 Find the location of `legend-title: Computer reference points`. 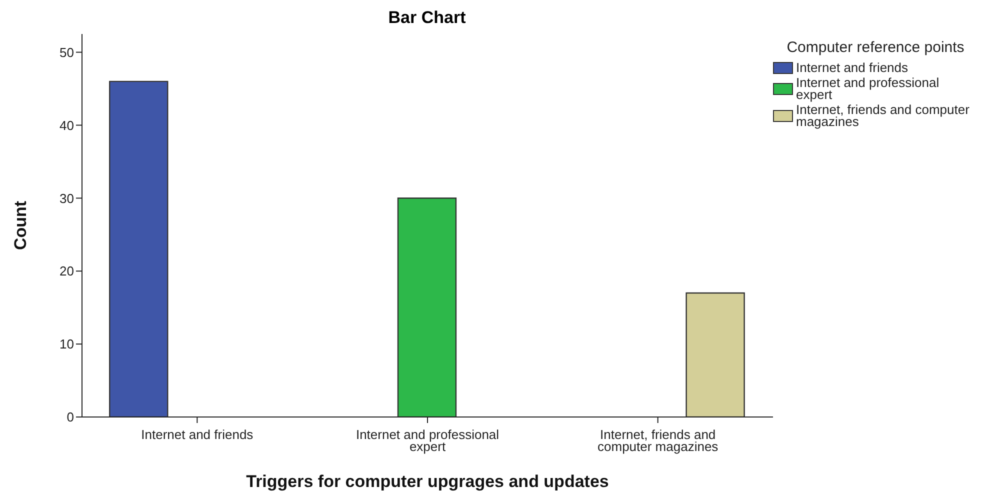

legend-title: Computer reference points is located at coordinates (876, 47).